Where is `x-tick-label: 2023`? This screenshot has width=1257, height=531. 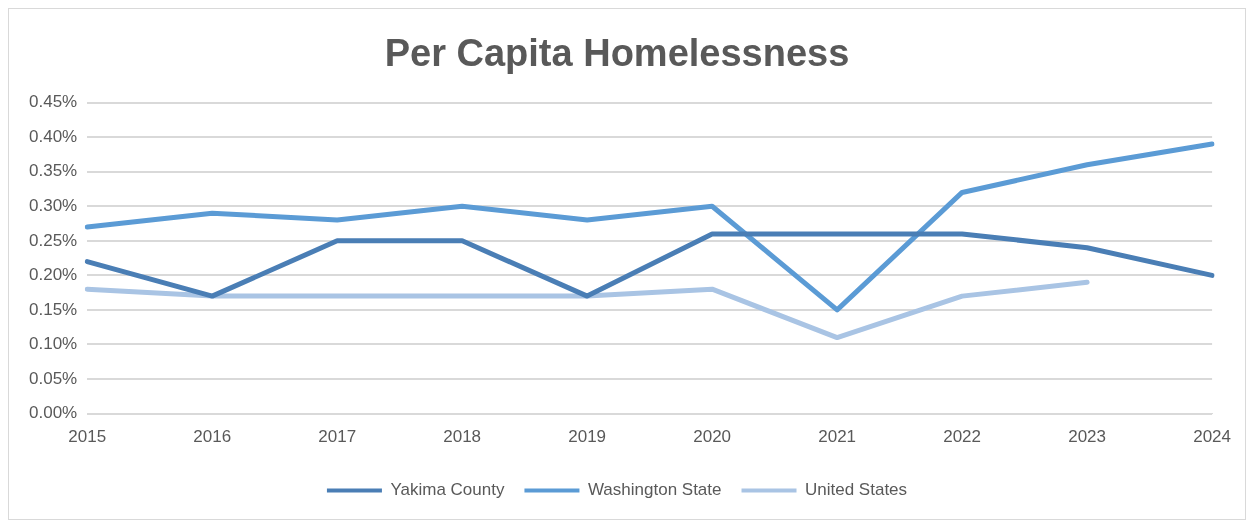 x-tick-label: 2023 is located at coordinates (1087, 437).